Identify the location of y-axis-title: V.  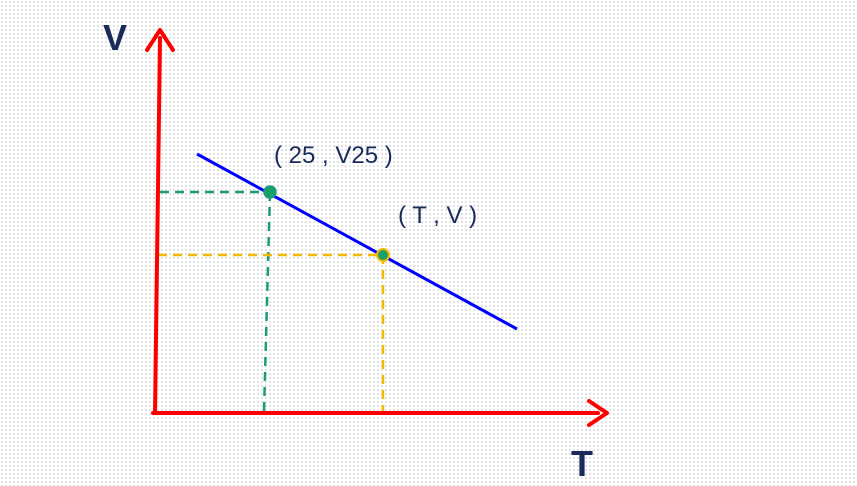
(115, 37).